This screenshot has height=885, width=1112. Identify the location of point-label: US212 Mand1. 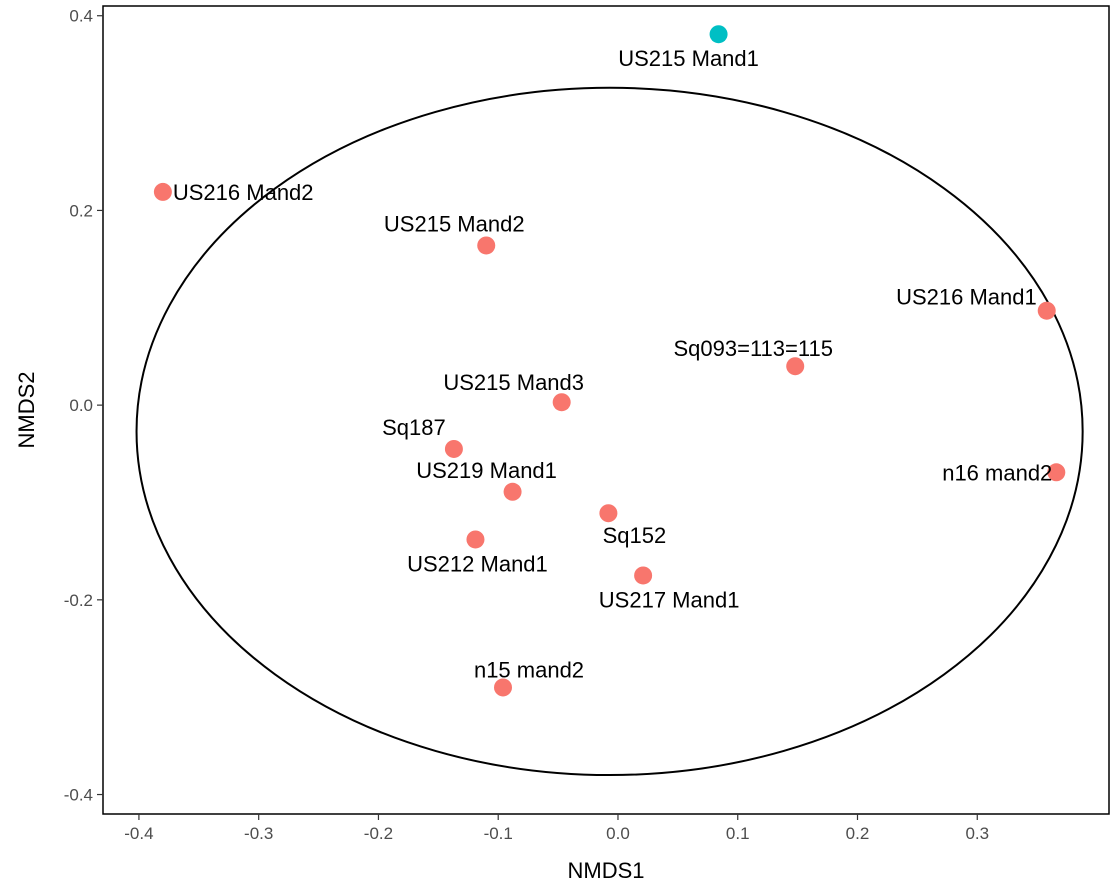
(477, 563).